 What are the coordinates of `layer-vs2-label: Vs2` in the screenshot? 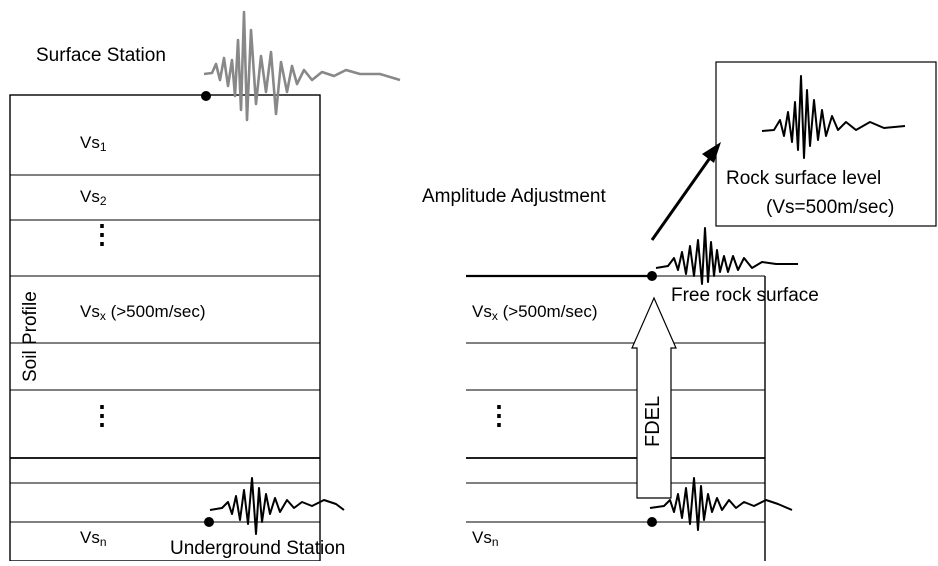 It's located at (93, 199).